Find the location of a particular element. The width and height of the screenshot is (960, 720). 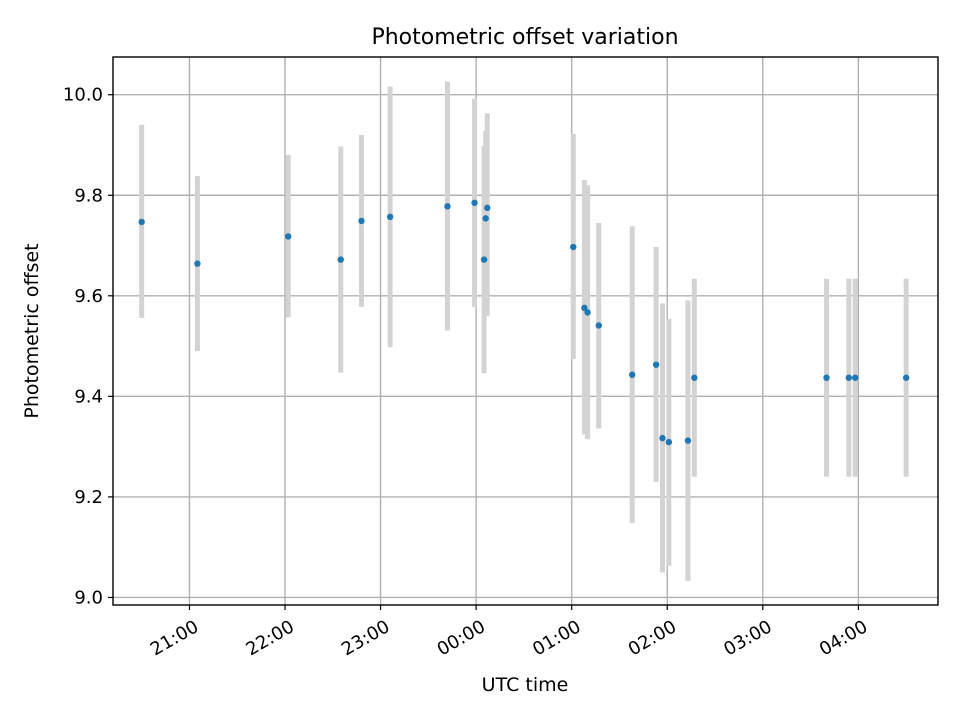

y-tick-label: 10.0 is located at coordinates (83, 95).